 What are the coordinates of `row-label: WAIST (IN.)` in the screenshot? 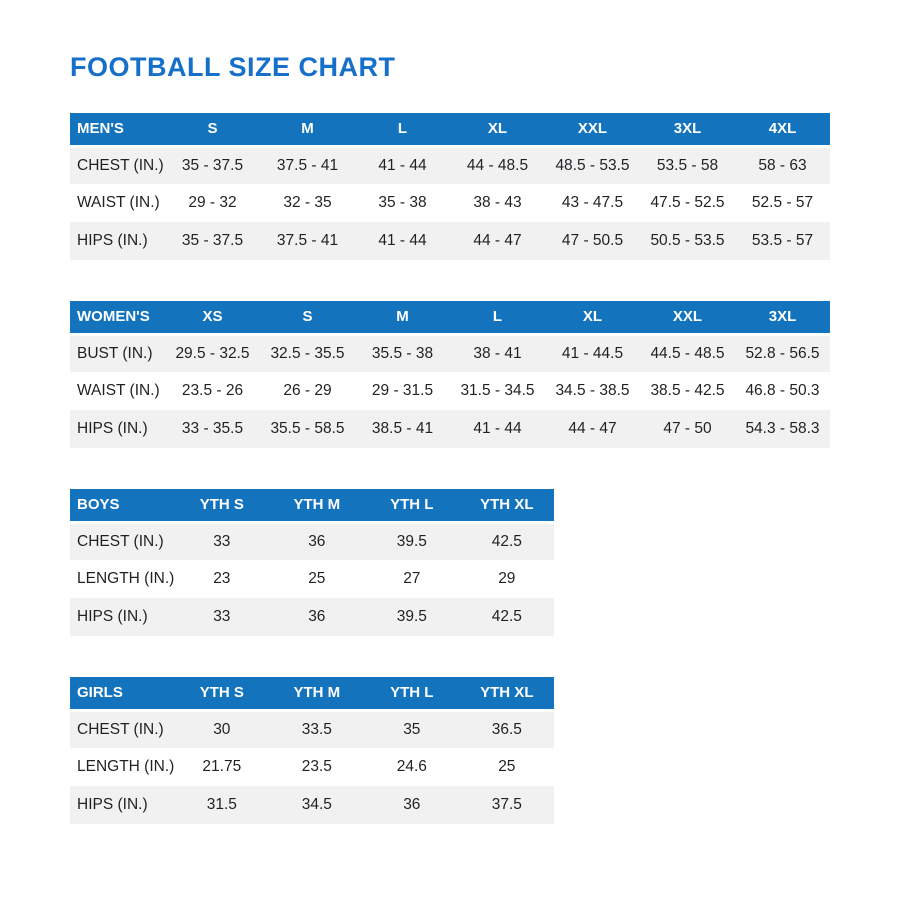 It's located at (118, 390).